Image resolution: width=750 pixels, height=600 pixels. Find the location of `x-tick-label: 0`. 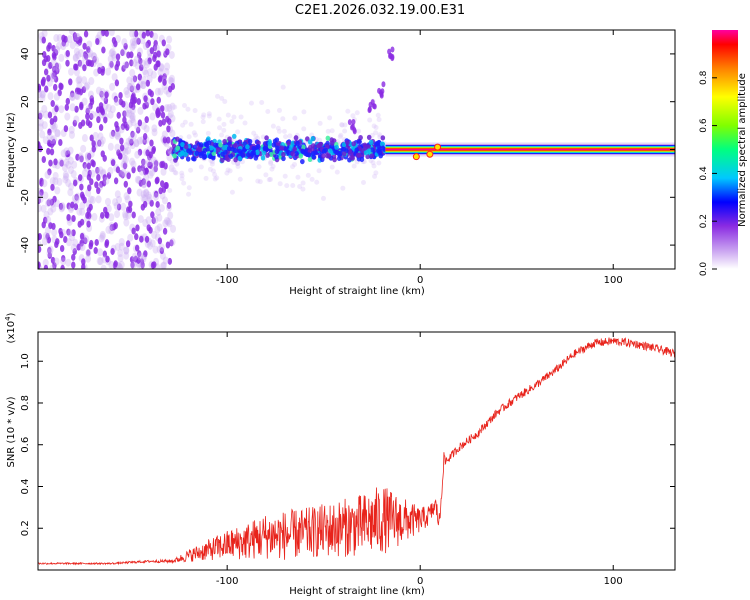

x-tick-label: 0 is located at coordinates (420, 581).